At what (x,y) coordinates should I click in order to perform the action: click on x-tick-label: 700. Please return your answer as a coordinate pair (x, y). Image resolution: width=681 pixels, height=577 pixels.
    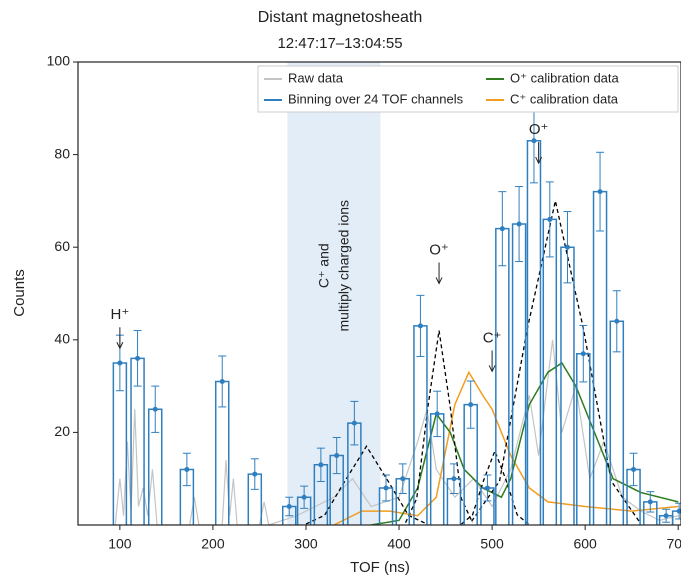
    Looking at the image, I should click on (674, 544).